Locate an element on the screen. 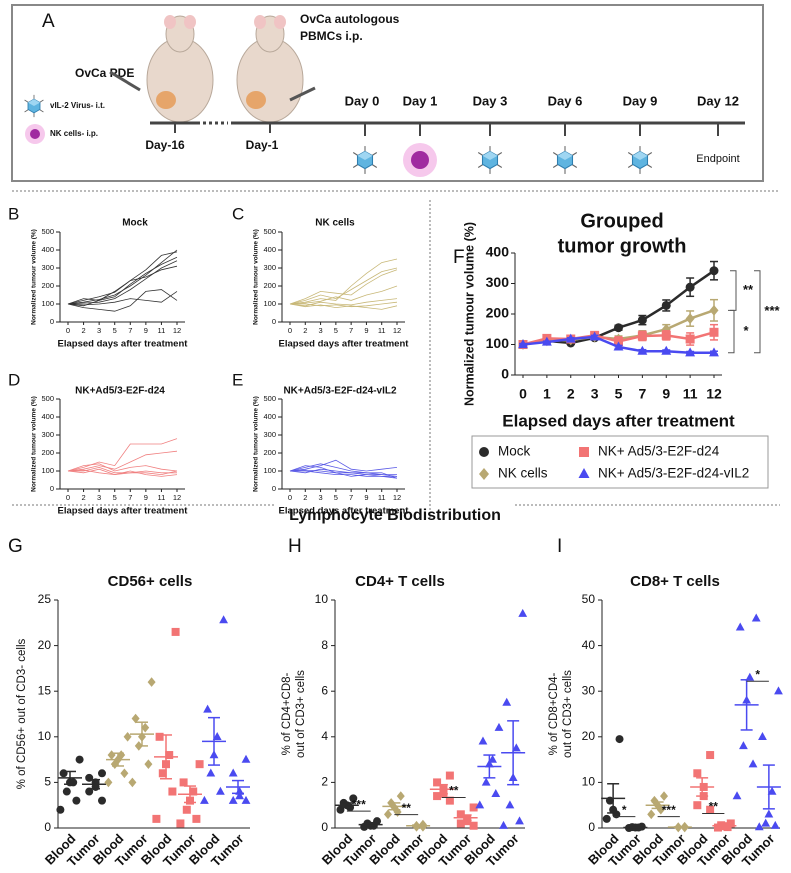 This screenshot has width=791, height=873. panel-letter: E is located at coordinates (237, 379).